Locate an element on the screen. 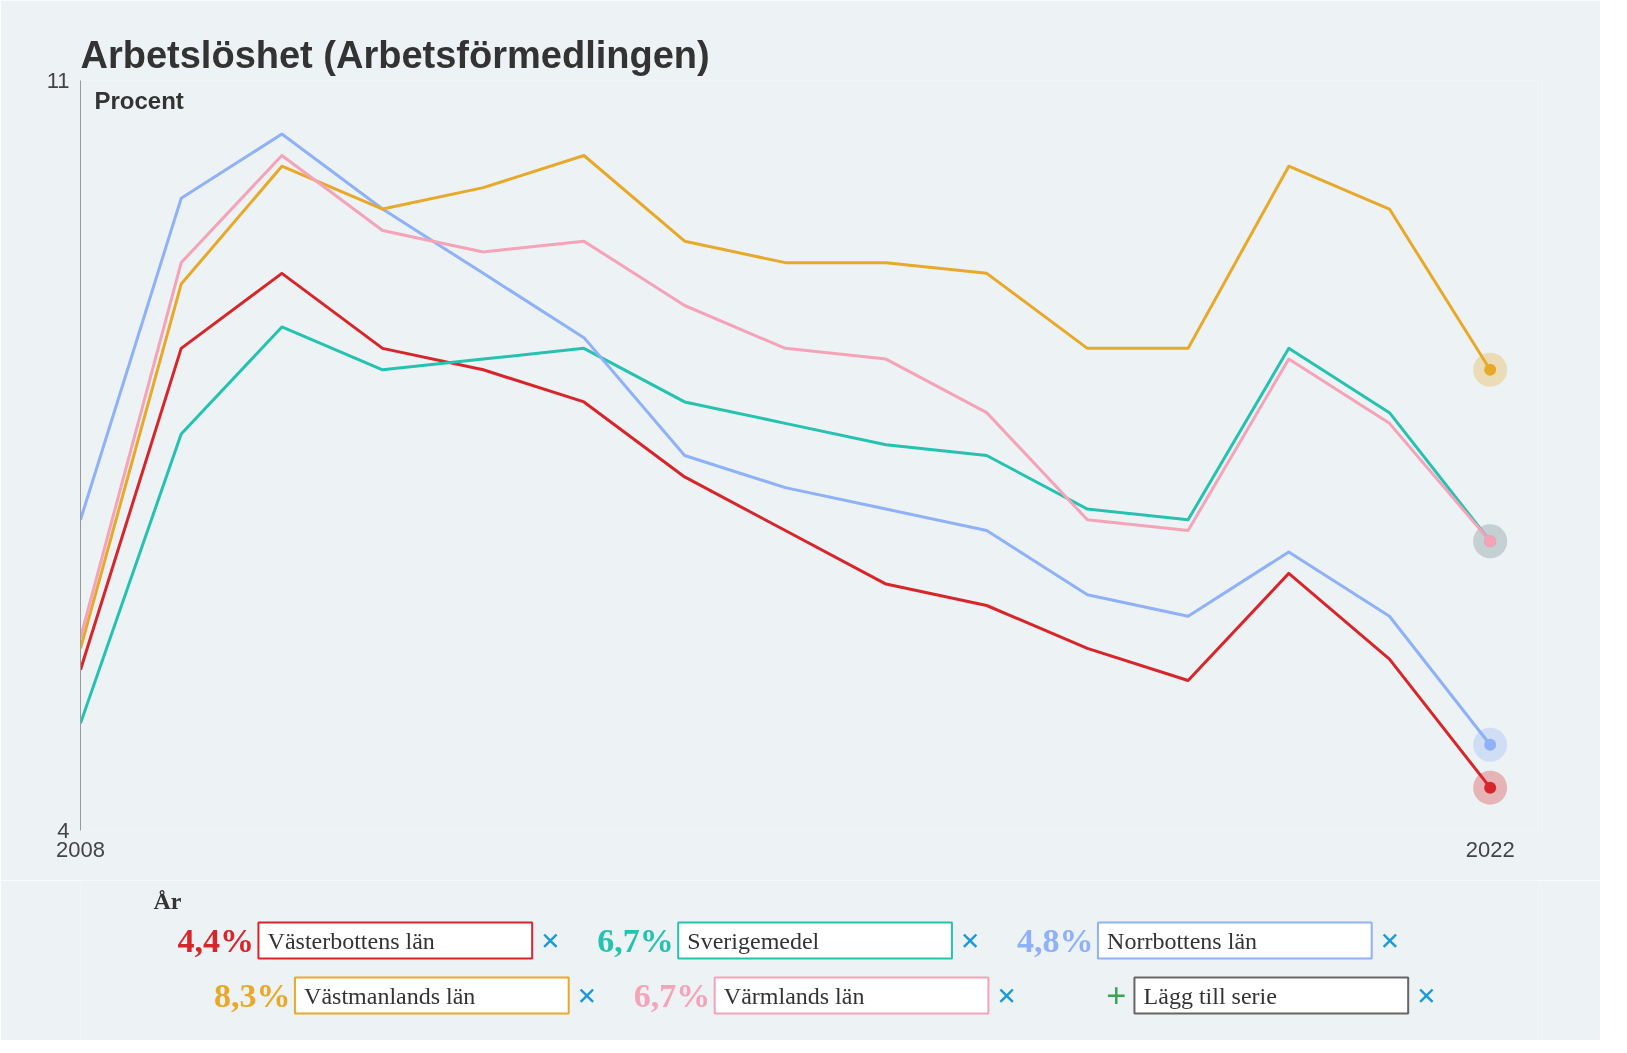 The width and height of the screenshot is (1627, 1053). text: Norrbottens län is located at coordinates (1182, 940).